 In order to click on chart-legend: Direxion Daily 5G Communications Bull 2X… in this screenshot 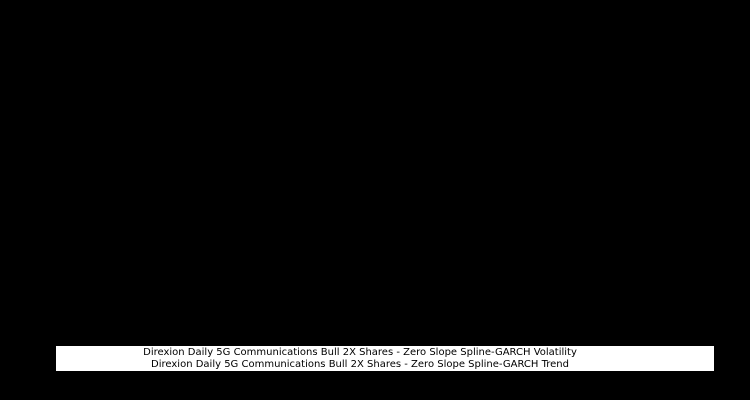, I will do `click(385, 358)`.